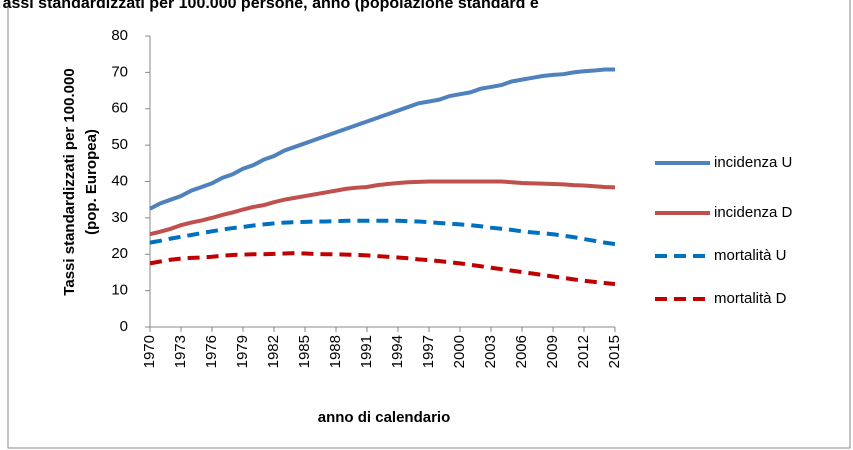 Image resolution: width=853 pixels, height=450 pixels. Describe the element at coordinates (69, 181) in the screenshot. I see `y-axis-label: Tassi standardizzati per 100.000` at that location.